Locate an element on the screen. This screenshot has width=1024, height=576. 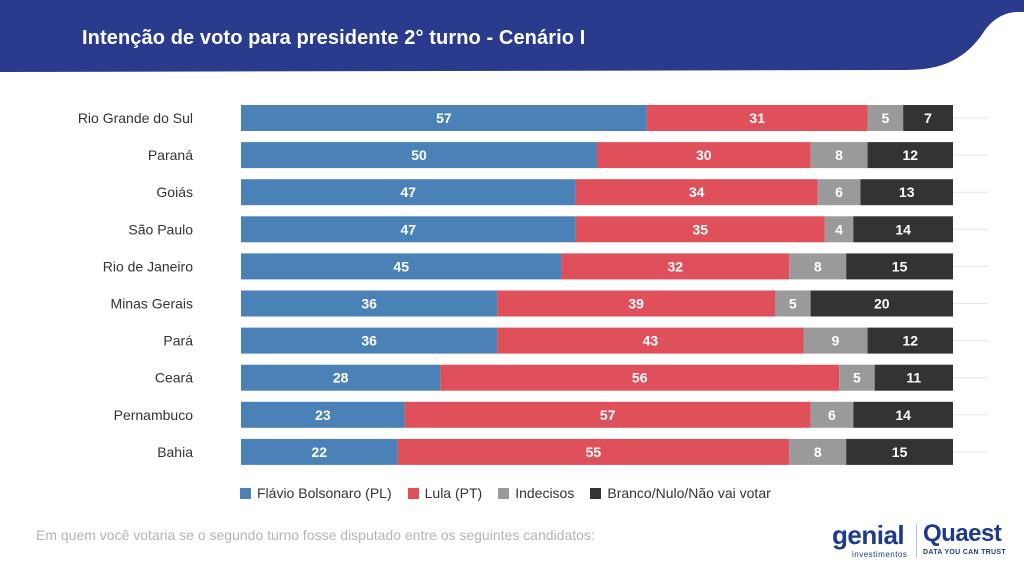
logo-divider is located at coordinates (916, 541).